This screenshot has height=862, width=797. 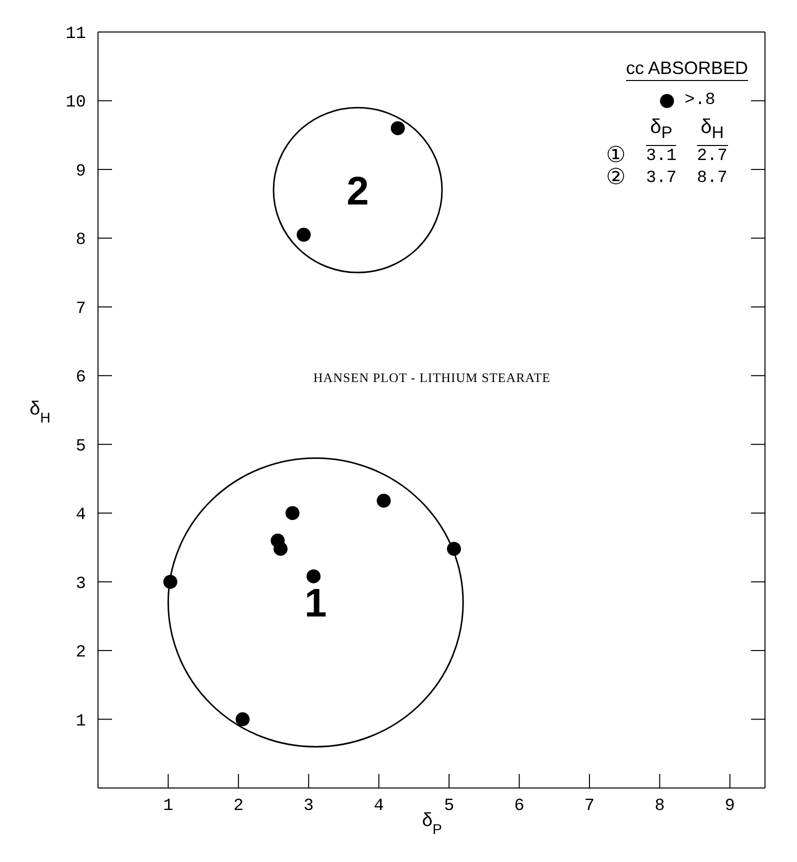 What do you see at coordinates (712, 129) in the screenshot?
I see `annotation: δ$_{H}$` at bounding box center [712, 129].